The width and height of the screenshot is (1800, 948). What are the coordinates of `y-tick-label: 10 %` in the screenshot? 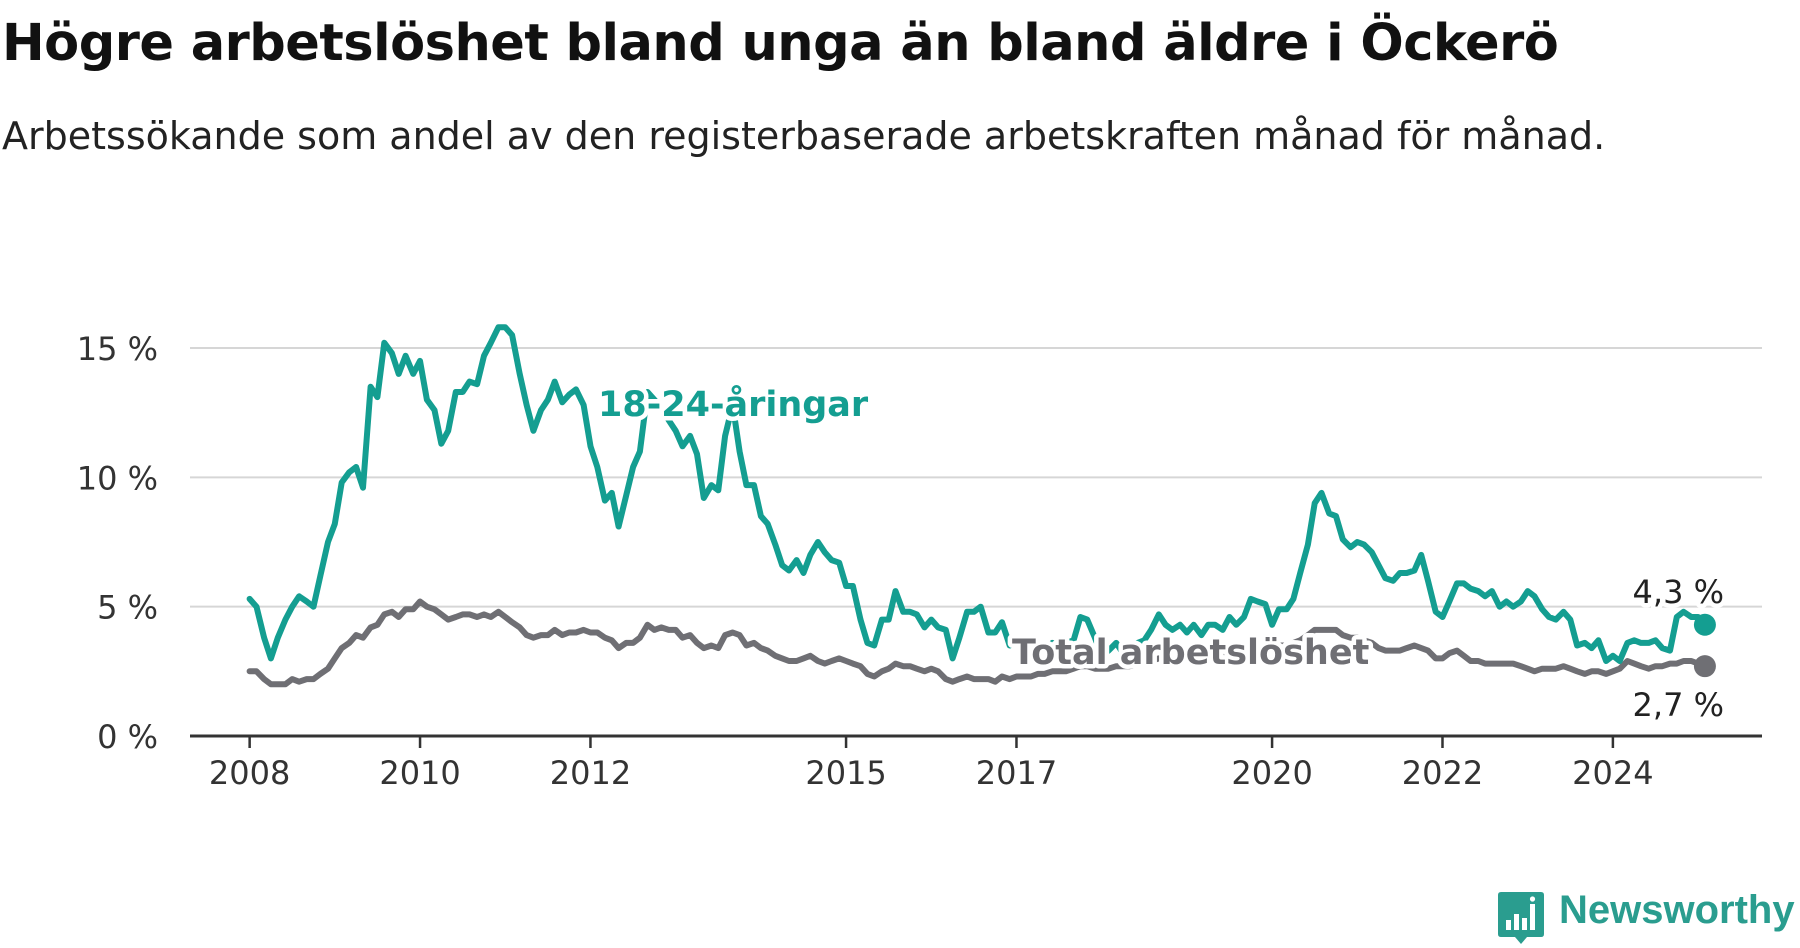 It's located at (117, 478).